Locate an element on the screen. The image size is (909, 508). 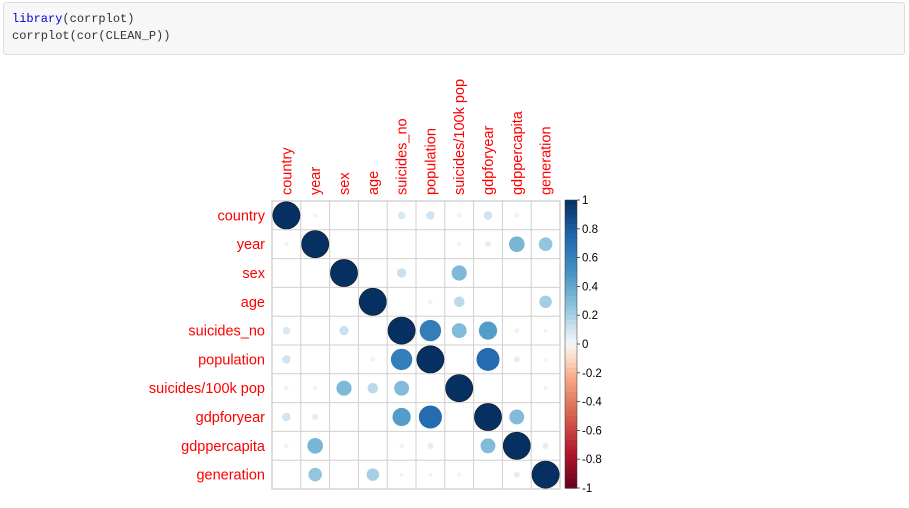
colorbar-tick-label: -0.6 is located at coordinates (592, 431).